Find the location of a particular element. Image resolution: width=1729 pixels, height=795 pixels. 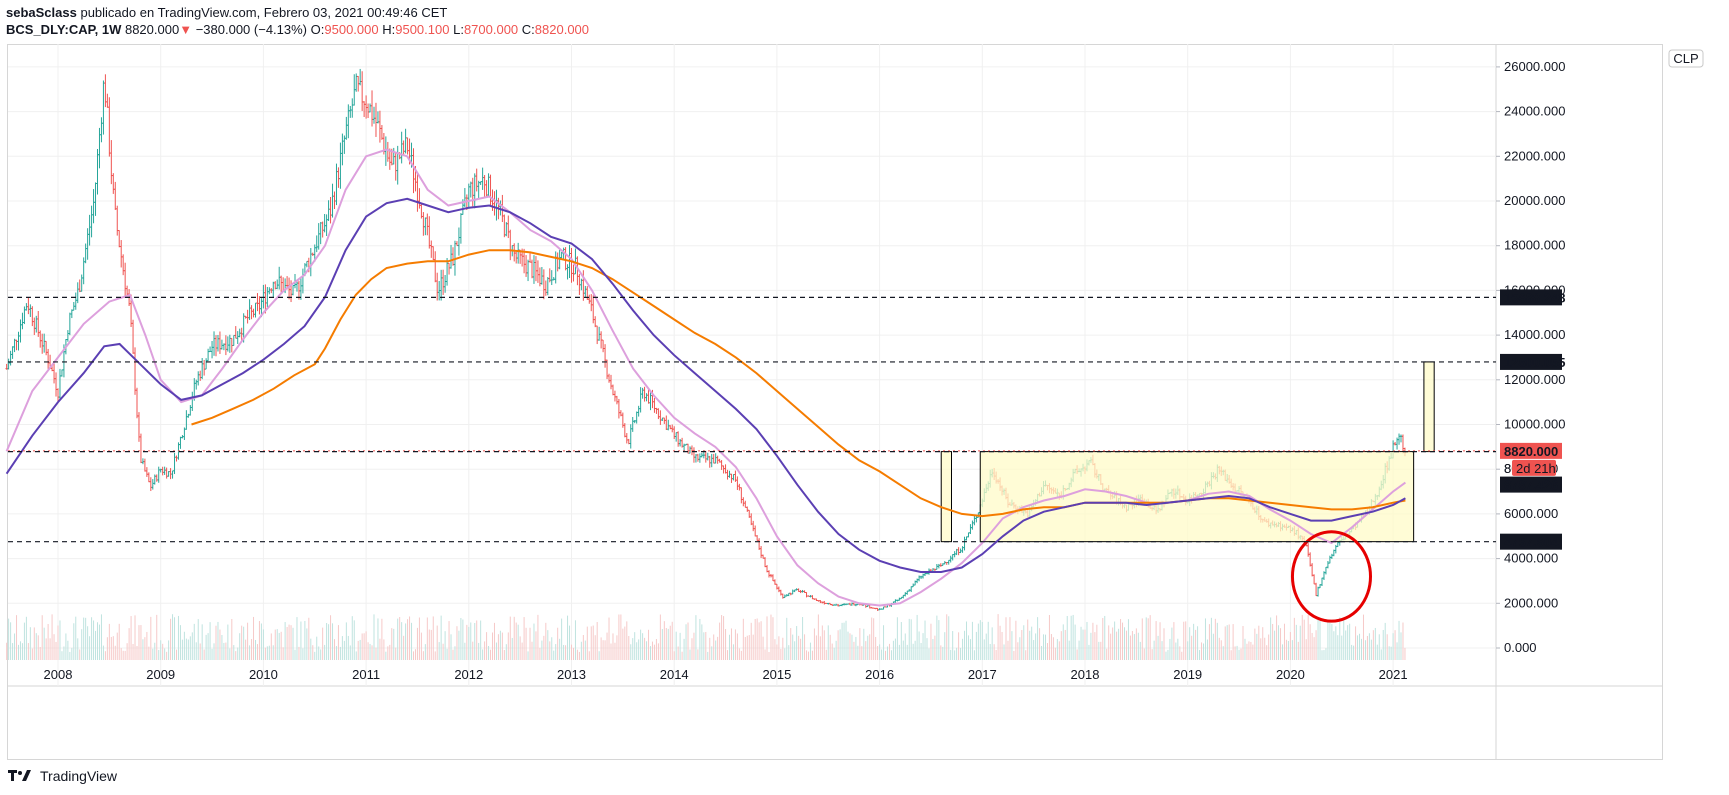

y-tick-label: 18000.000 is located at coordinates (1534, 245).